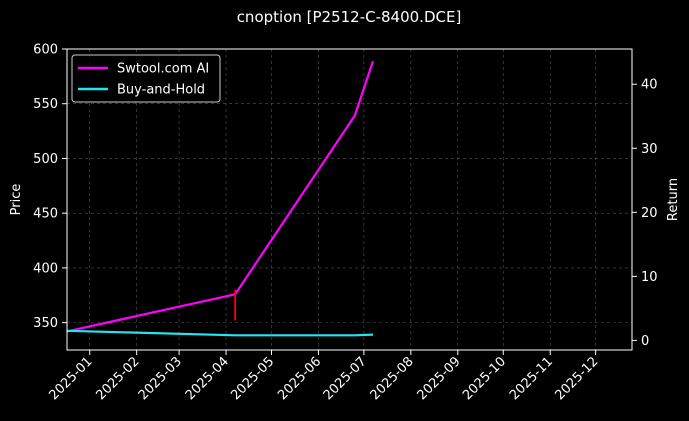  I want to click on x-tick-label: 2025-10, so click(484, 378).